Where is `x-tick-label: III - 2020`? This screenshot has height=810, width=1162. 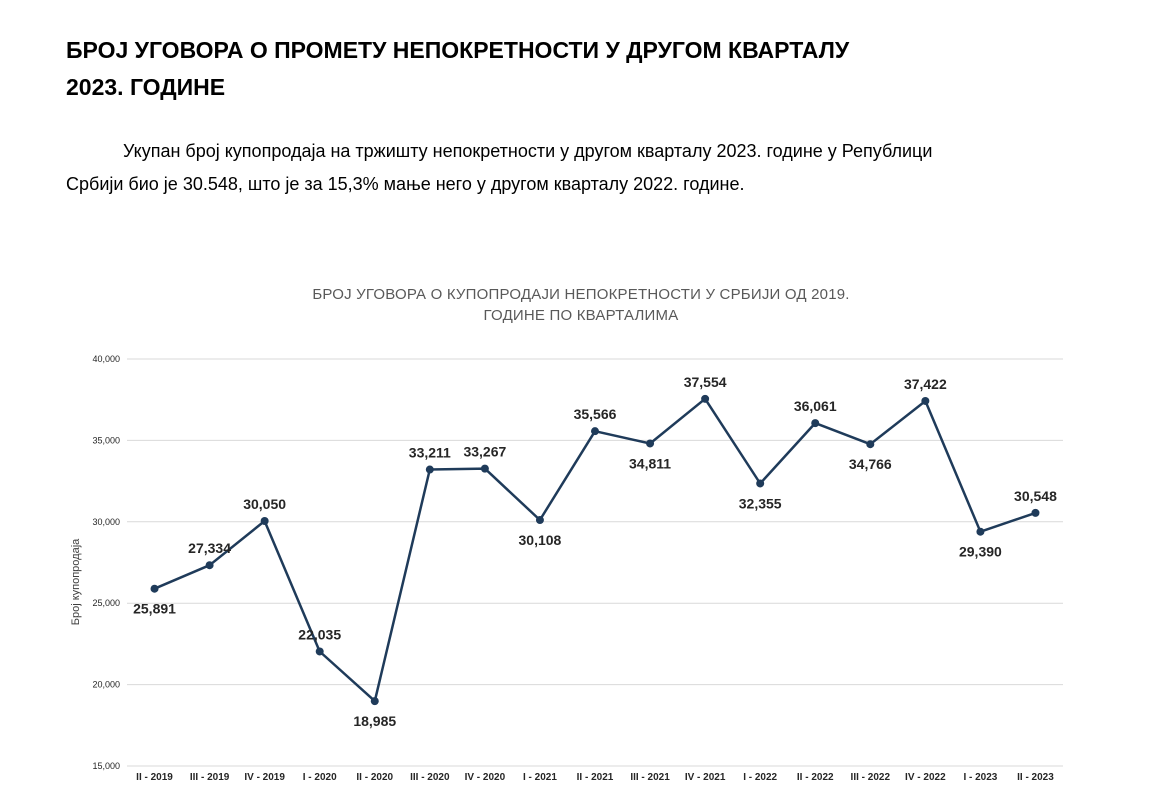 x-tick-label: III - 2020 is located at coordinates (430, 777).